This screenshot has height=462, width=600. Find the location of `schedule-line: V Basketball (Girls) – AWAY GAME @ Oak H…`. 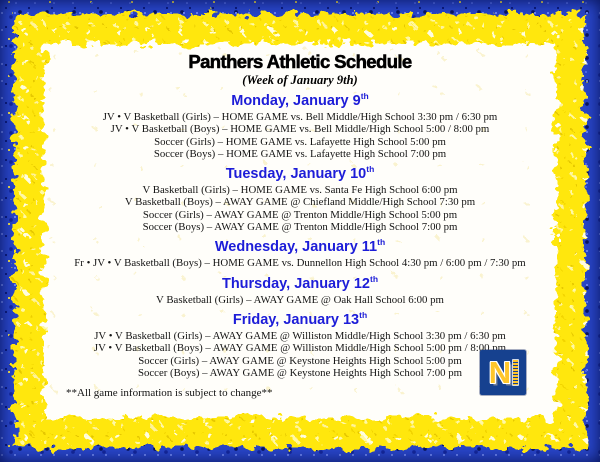

schedule-line: V Basketball (Girls) – AWAY GAME @ Oak H… is located at coordinates (300, 299).